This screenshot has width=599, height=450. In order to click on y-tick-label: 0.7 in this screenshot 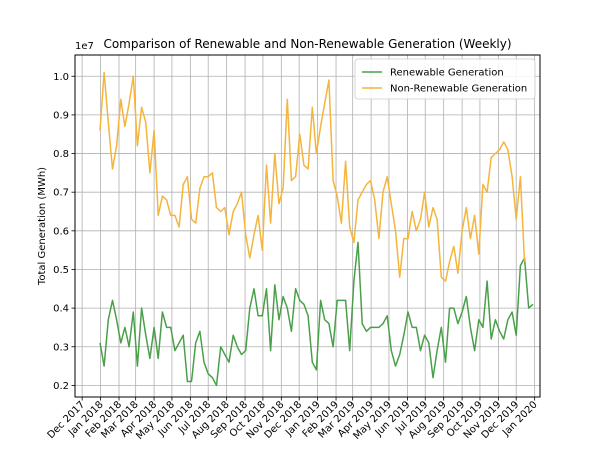, I will do `click(61, 193)`.